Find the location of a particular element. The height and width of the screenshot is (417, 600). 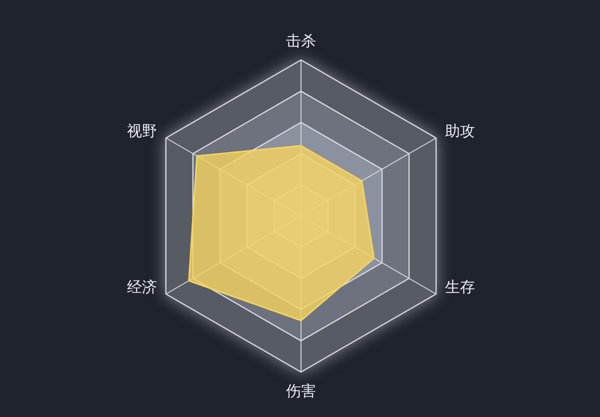

spoke-label: 伤害 is located at coordinates (301, 391).